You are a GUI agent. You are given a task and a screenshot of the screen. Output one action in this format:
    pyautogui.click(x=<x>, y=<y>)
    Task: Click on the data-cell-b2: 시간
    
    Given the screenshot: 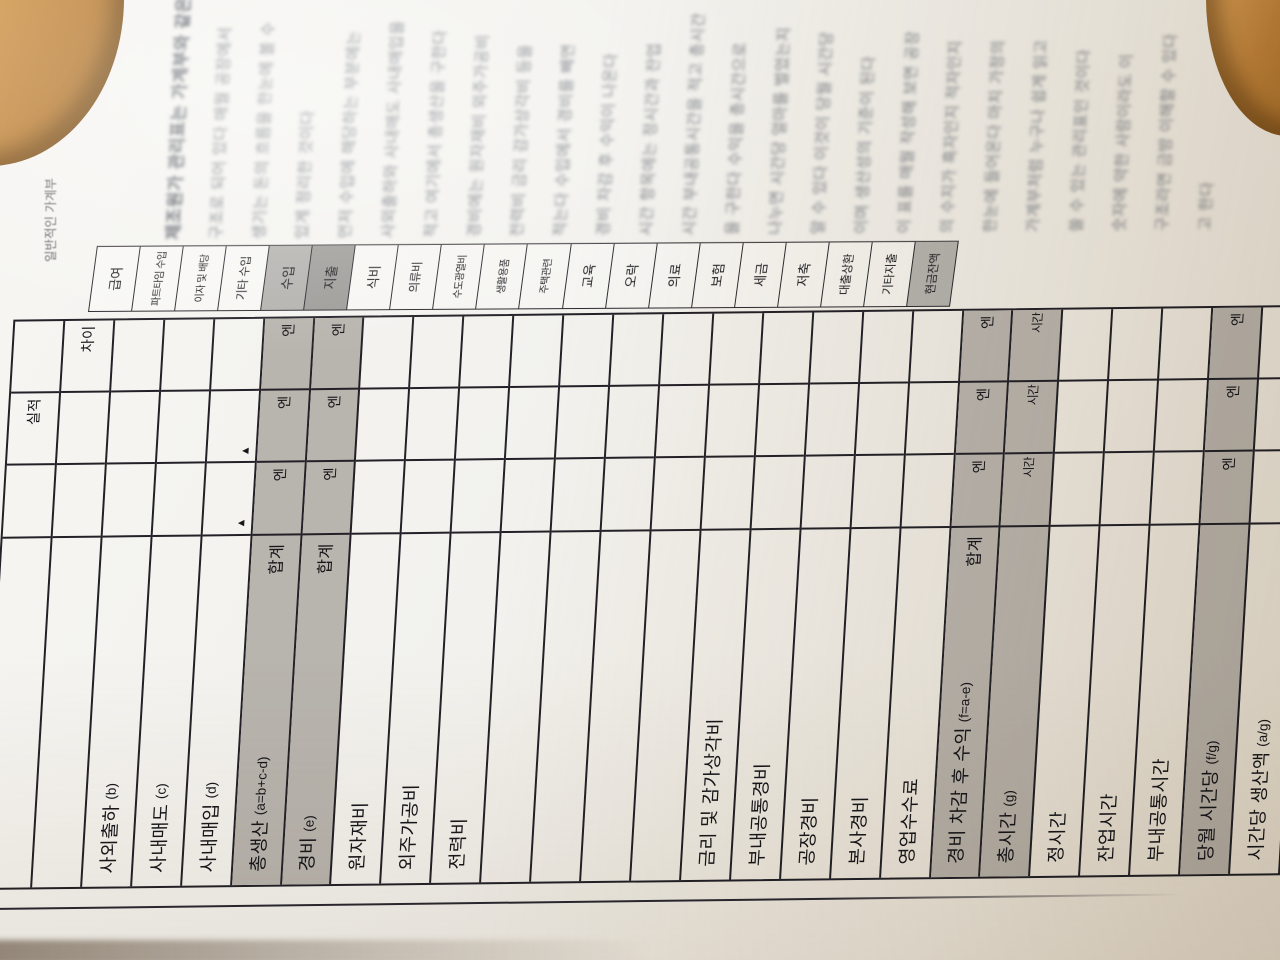 What is the action you would take?
    pyautogui.click(x=1031, y=418)
    